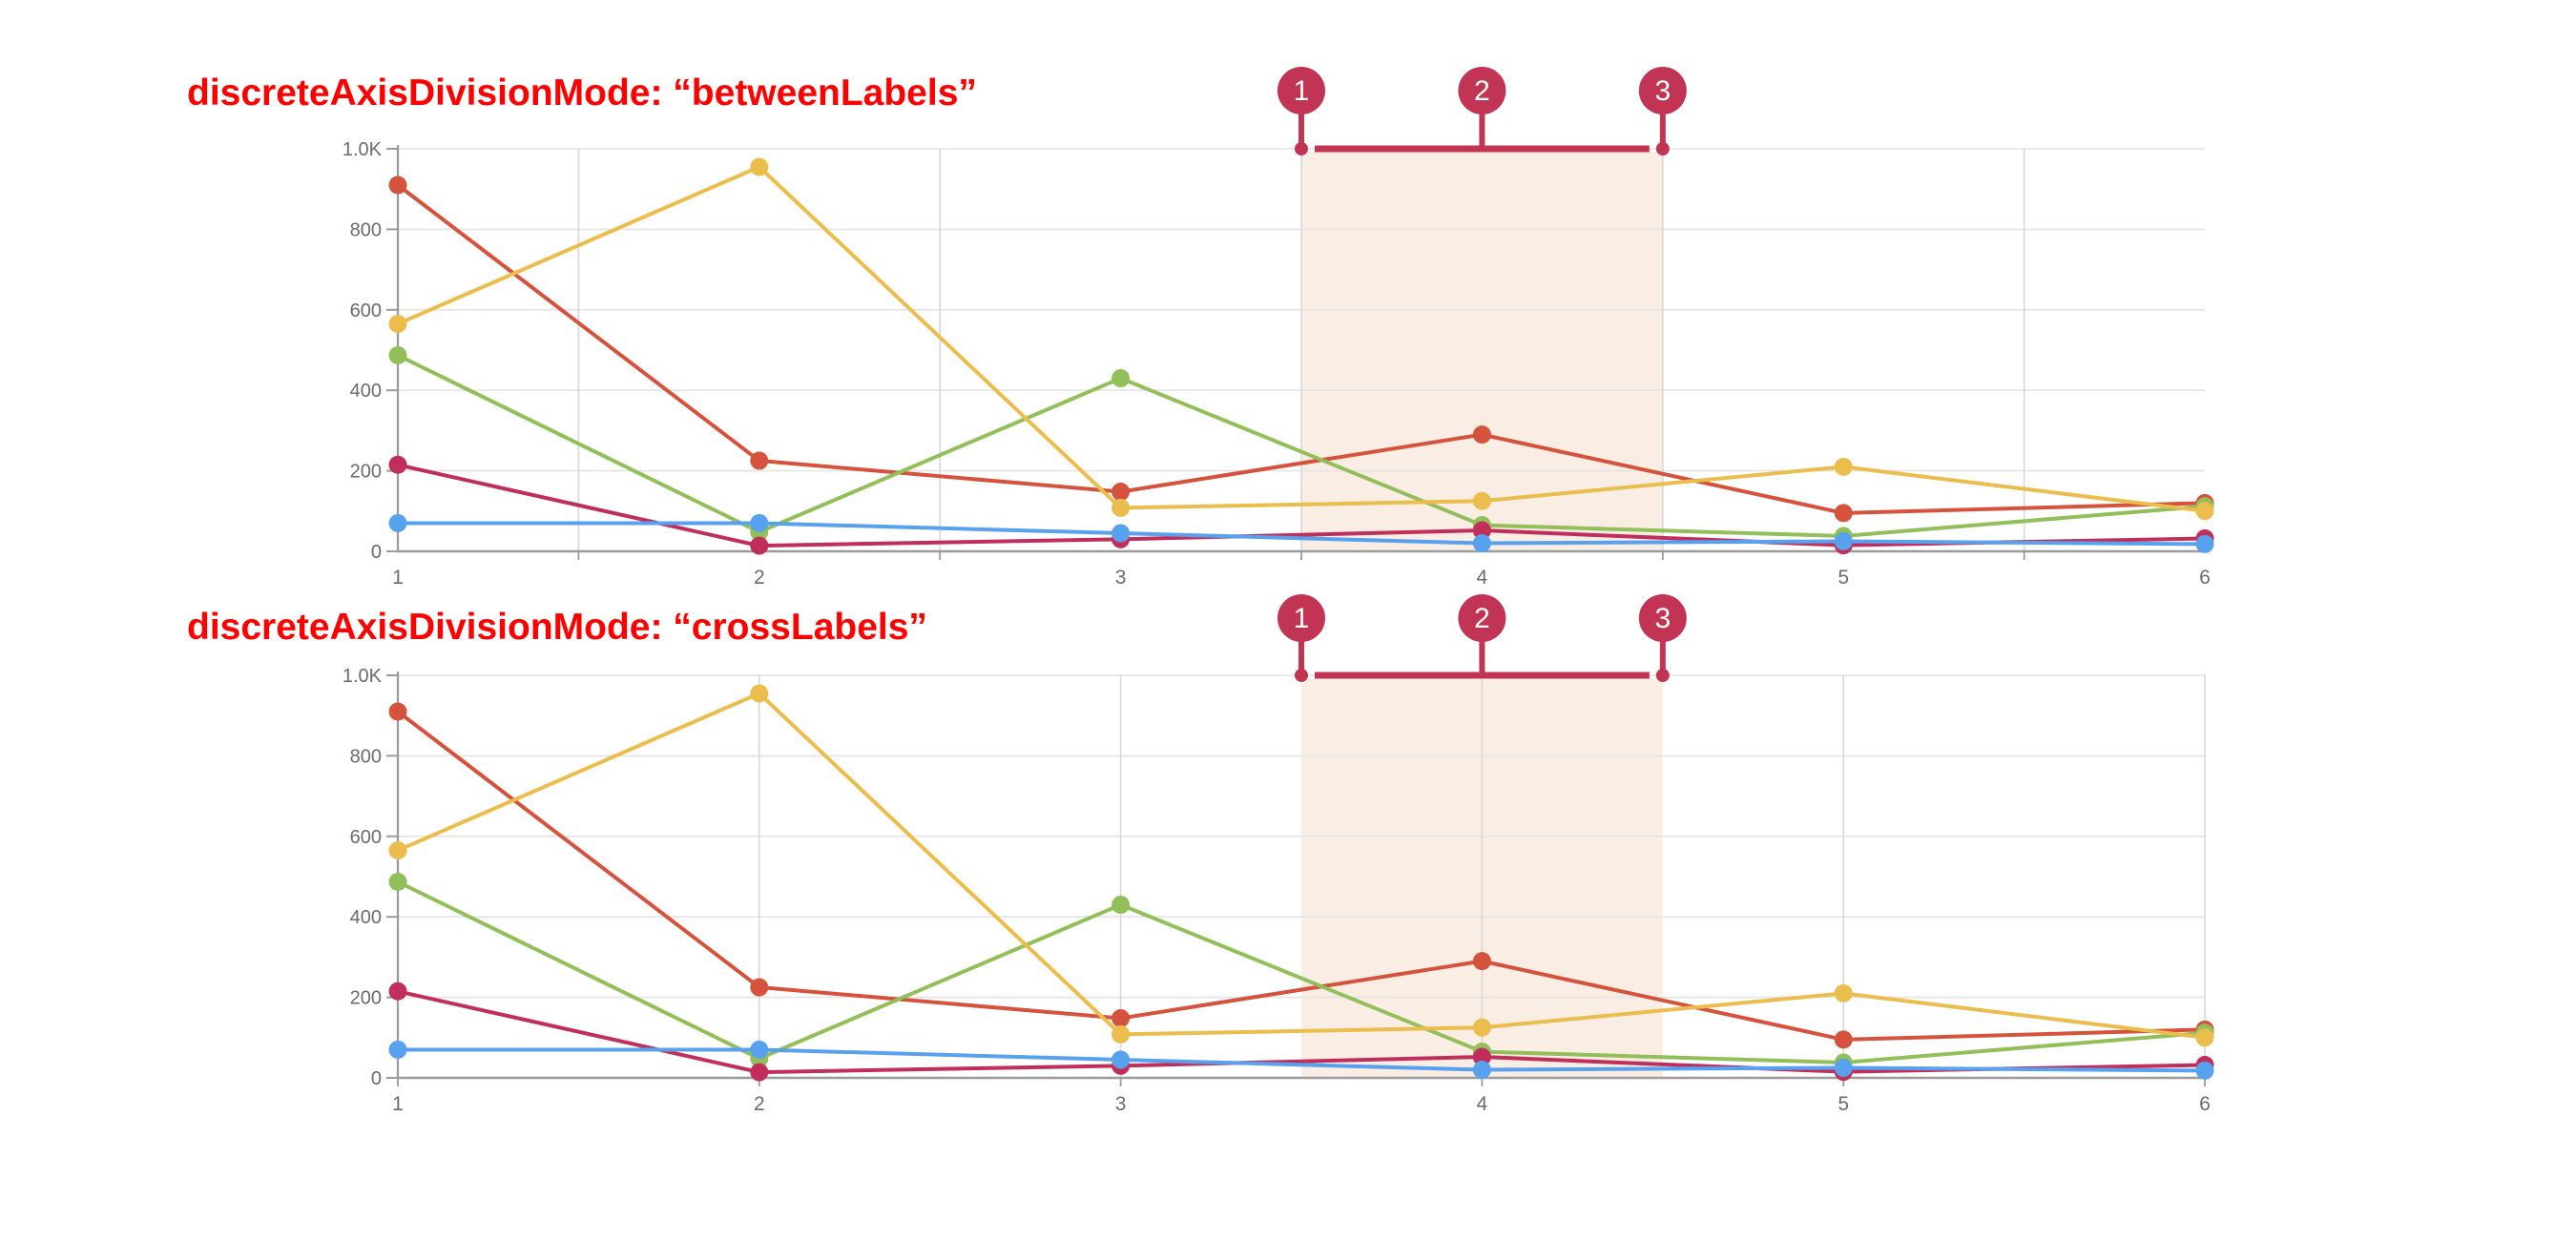 The image size is (2576, 1240). What do you see at coordinates (1482, 351) in the screenshot?
I see `highlight-band` at bounding box center [1482, 351].